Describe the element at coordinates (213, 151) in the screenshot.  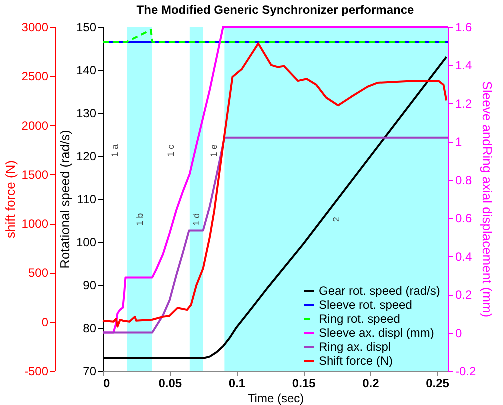
I see `annotation: 1 e` at that location.